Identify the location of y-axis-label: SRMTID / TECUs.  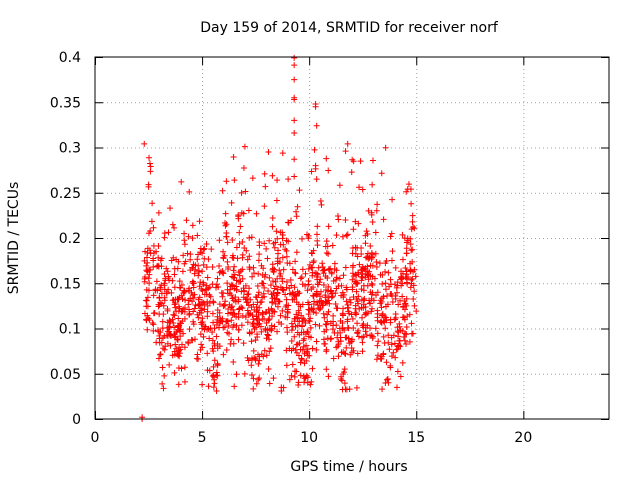
(14, 238).